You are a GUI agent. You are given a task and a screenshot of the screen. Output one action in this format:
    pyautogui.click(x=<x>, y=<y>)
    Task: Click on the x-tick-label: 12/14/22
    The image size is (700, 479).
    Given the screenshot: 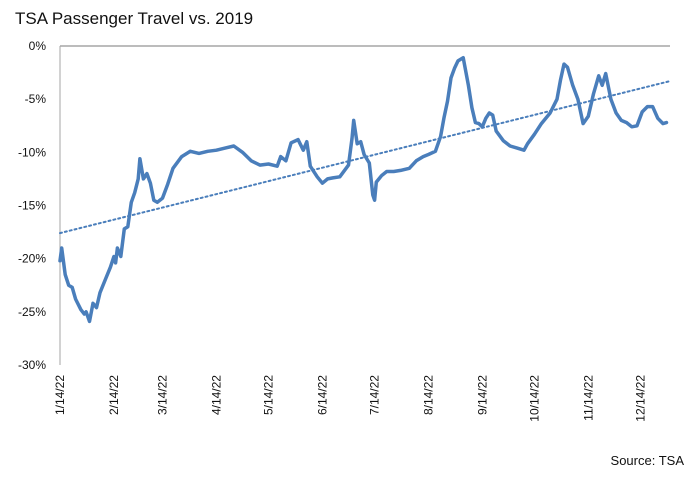 What is the action you would take?
    pyautogui.click(x=640, y=398)
    